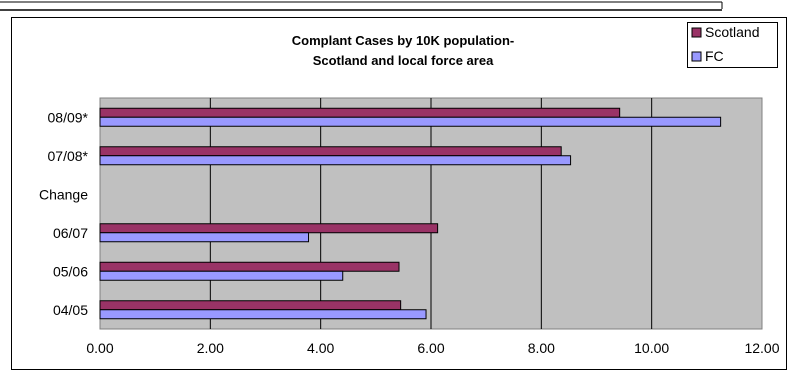 This screenshot has width=803, height=371. I want to click on legend: Scotland FC, so click(732, 45).